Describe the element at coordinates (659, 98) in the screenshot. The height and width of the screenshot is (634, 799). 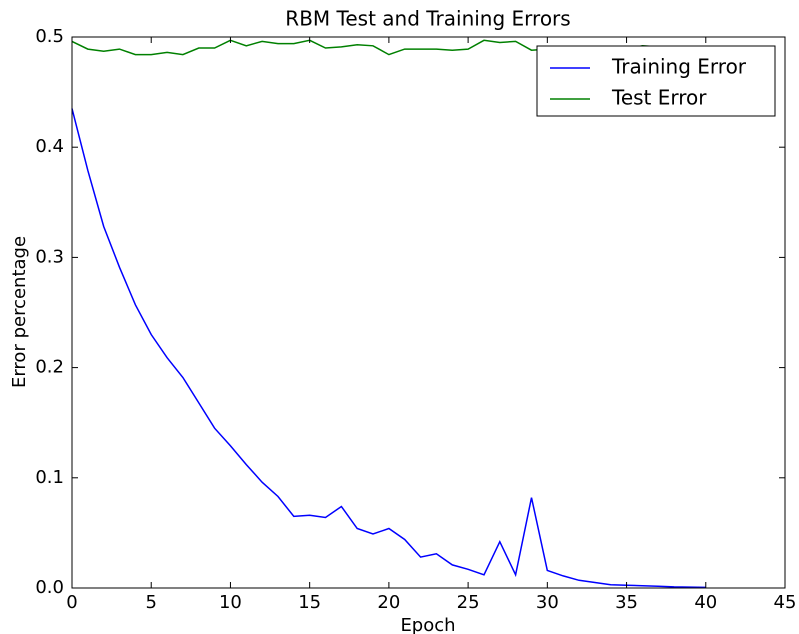
I see `legend-label: Test Error` at that location.